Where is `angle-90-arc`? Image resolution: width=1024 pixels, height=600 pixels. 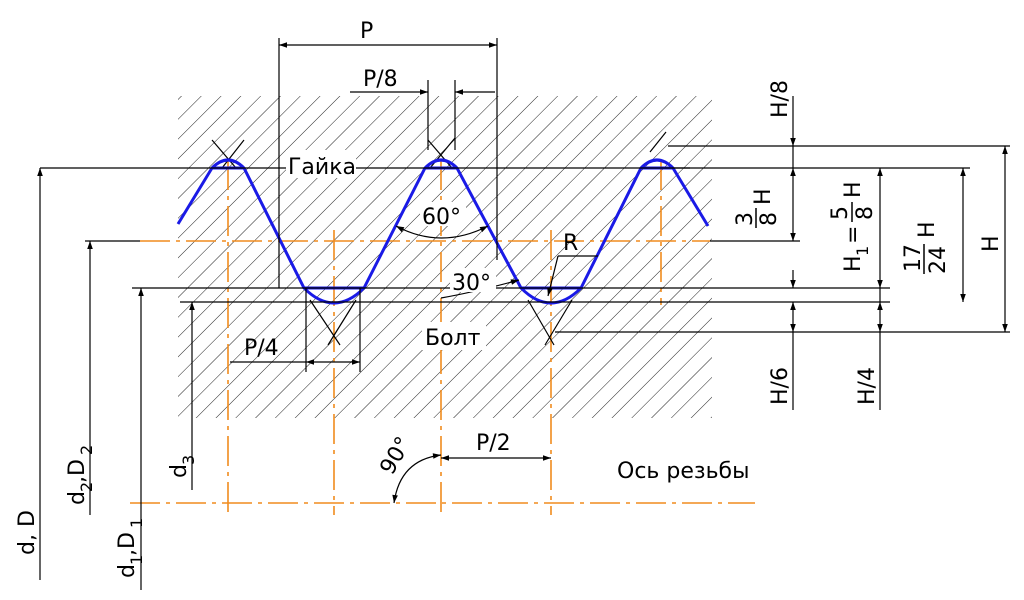 angle-90-arc is located at coordinates (417, 478).